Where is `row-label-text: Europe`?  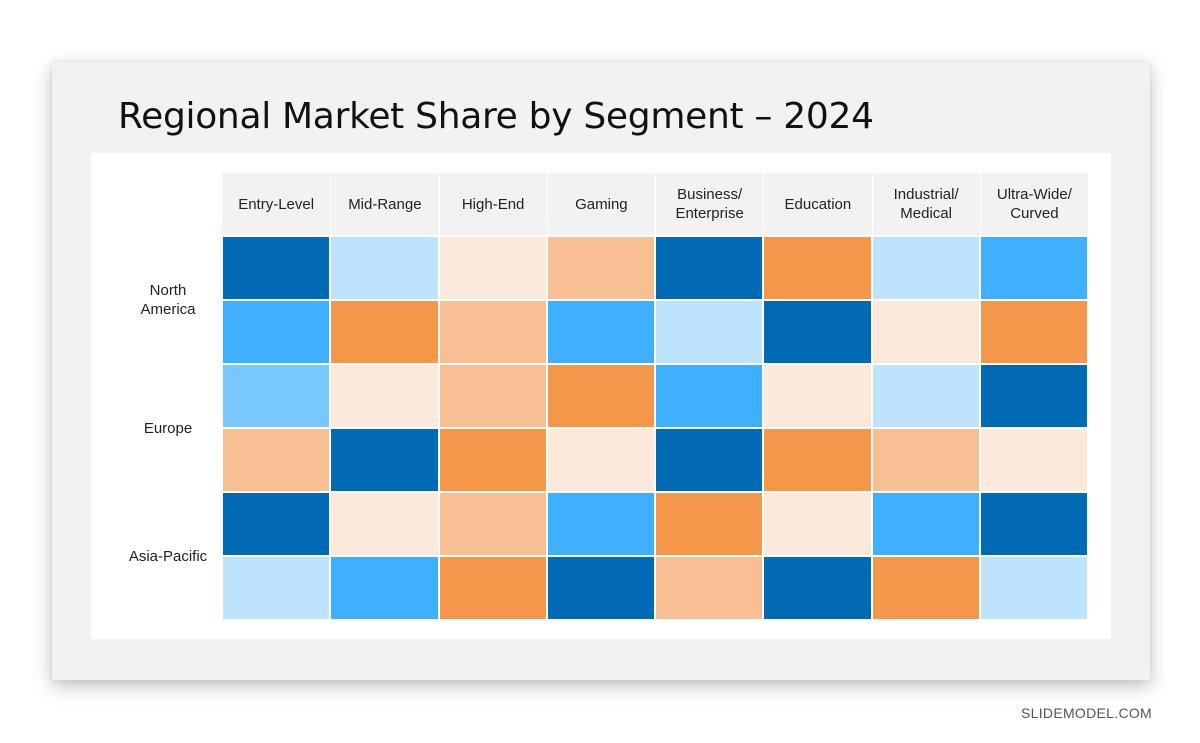 row-label-text: Europe is located at coordinates (168, 428).